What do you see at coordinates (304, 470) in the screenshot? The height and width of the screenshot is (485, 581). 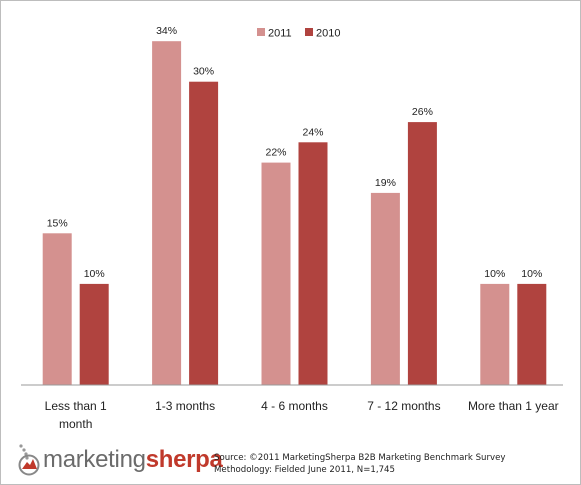 I see `methodology-line: Methodology: Fielded June 2011, N=1,745` at bounding box center [304, 470].